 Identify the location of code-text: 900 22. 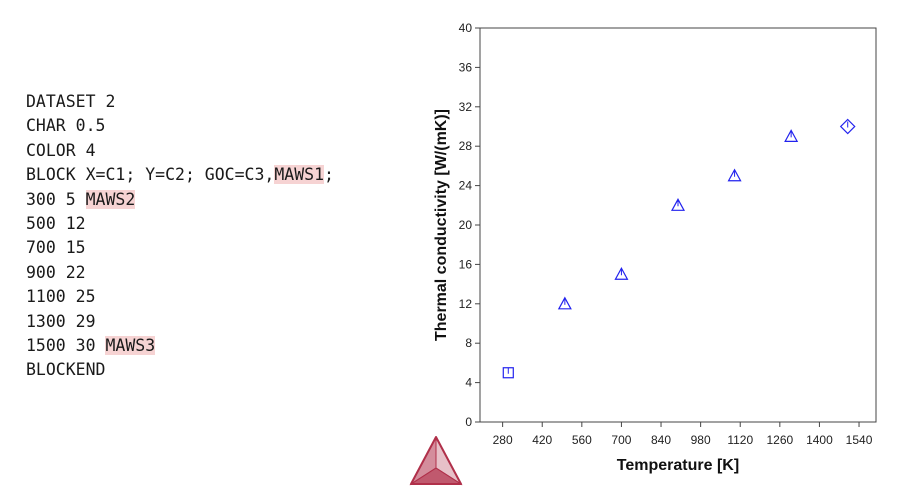
(56, 272).